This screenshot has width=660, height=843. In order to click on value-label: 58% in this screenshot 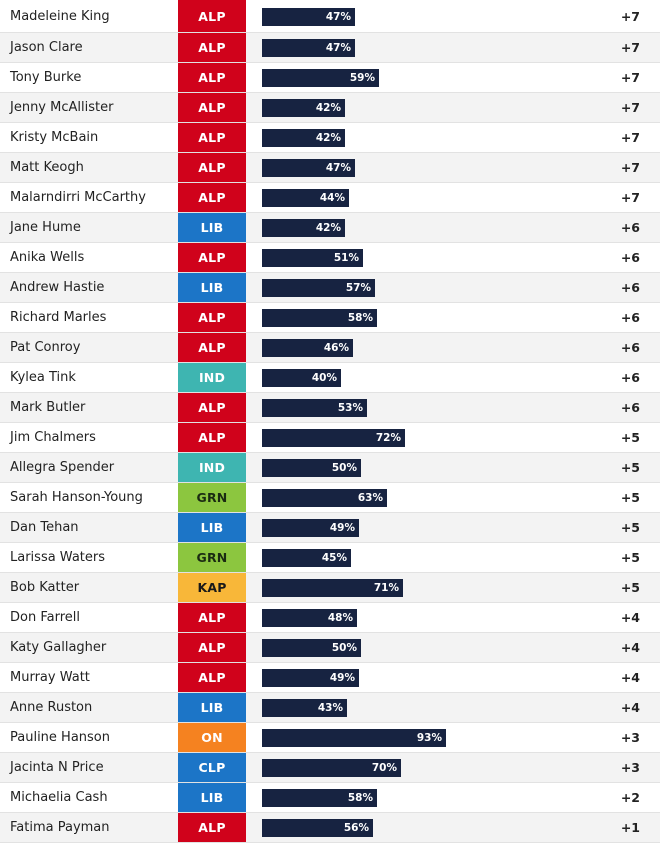, I will do `click(360, 798)`.